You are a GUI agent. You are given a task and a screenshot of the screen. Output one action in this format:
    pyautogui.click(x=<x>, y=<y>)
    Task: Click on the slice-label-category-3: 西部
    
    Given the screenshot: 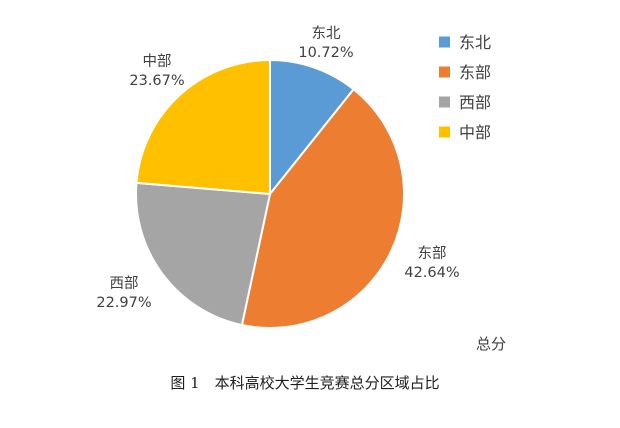 What is the action you would take?
    pyautogui.click(x=124, y=283)
    